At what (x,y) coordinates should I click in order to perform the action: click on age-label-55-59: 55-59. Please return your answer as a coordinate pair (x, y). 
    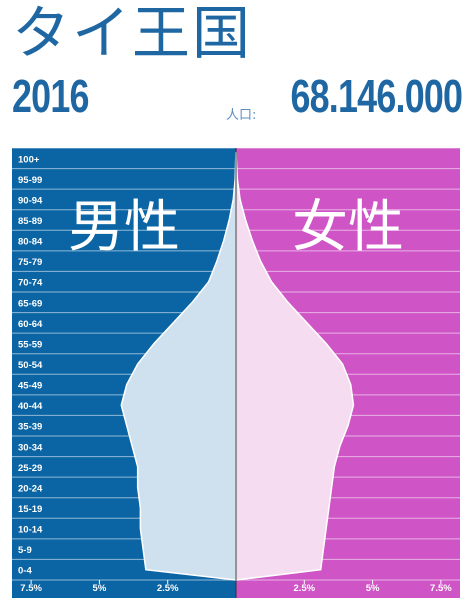
    Looking at the image, I should click on (30, 344).